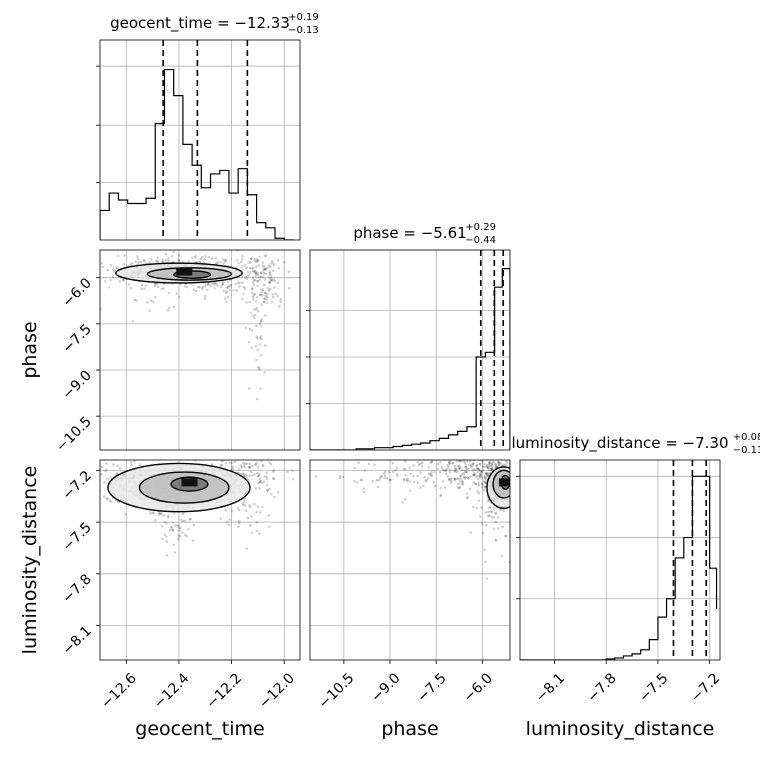 The image size is (760, 760). What do you see at coordinates (76, 588) in the screenshot?
I see `ytick-label-luminosity_distance-1: −7.8` at bounding box center [76, 588].